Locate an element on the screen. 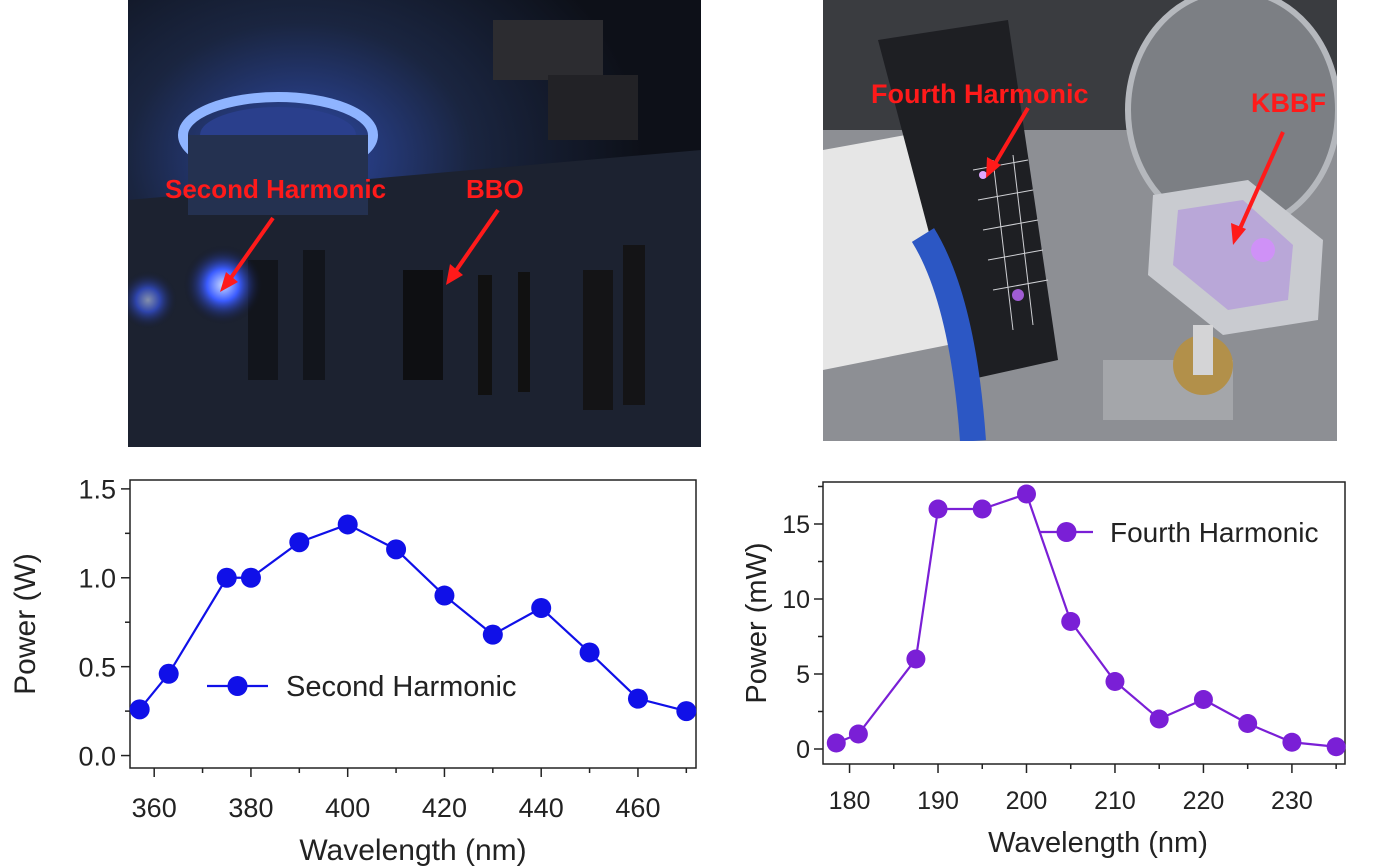 The width and height of the screenshot is (1383, 868). c1-x-tick-label: 420 is located at coordinates (444, 808).